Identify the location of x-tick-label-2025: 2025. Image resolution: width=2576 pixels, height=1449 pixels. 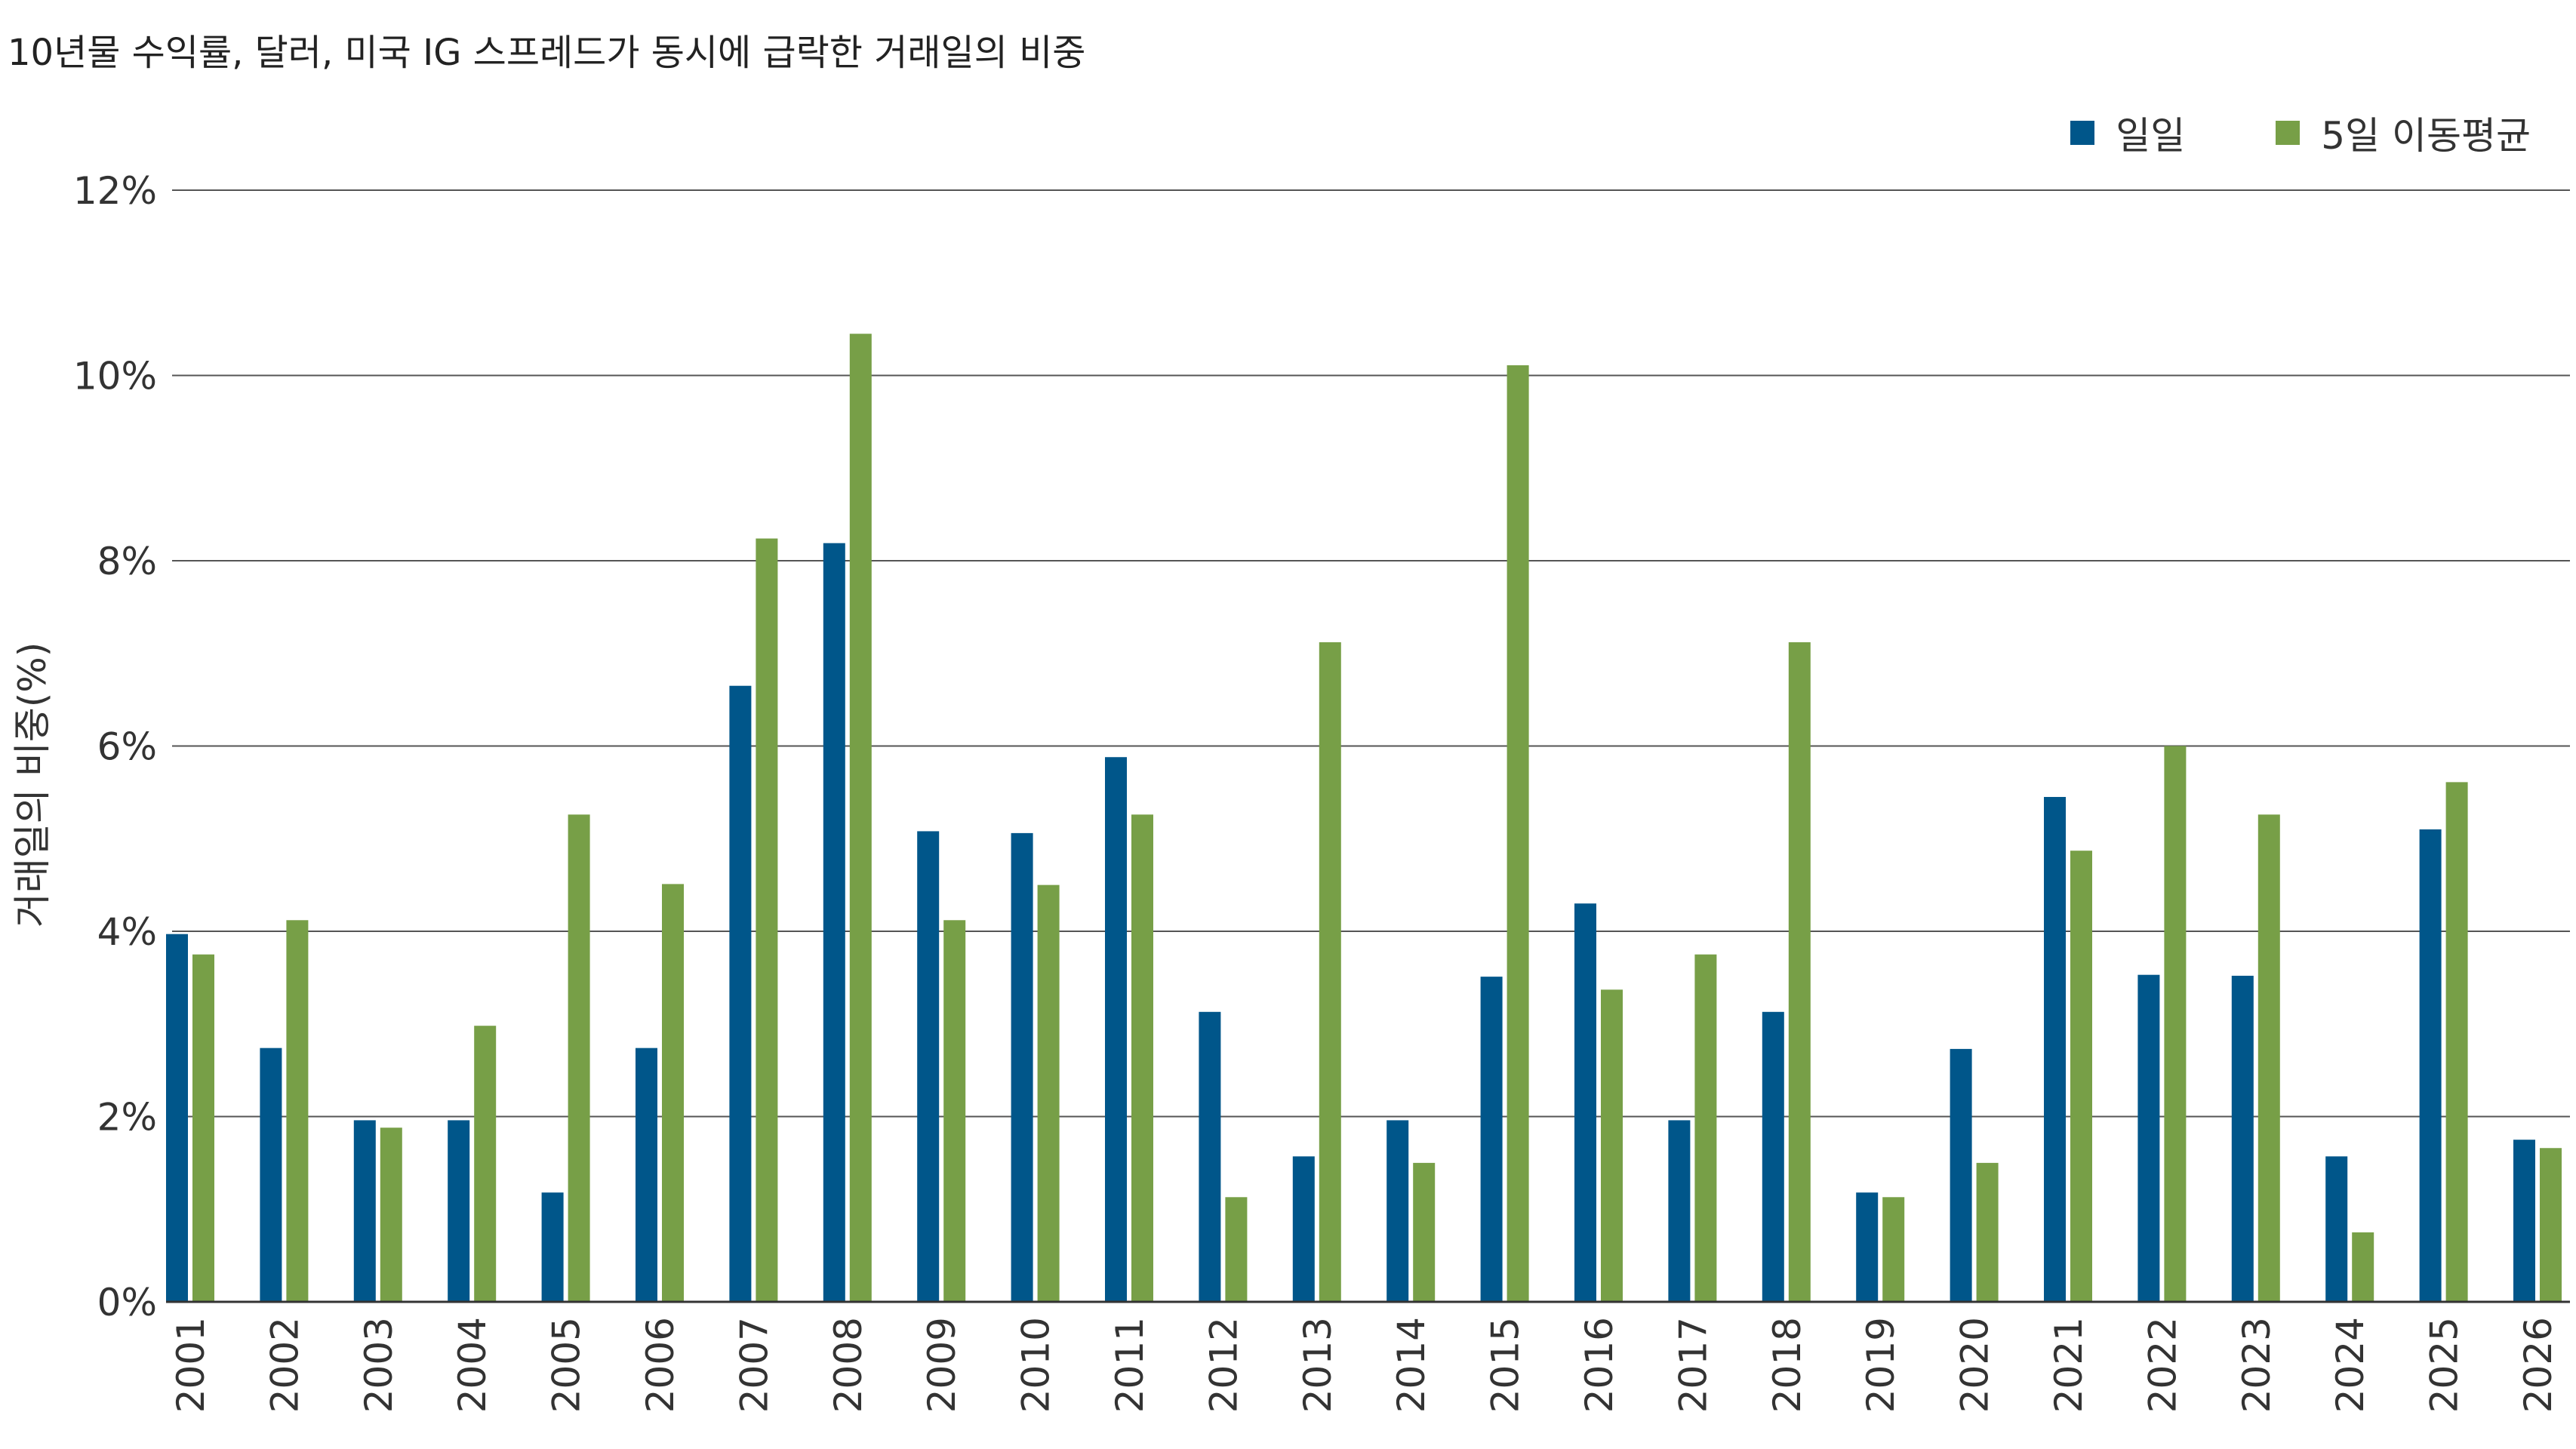
(2445, 1365).